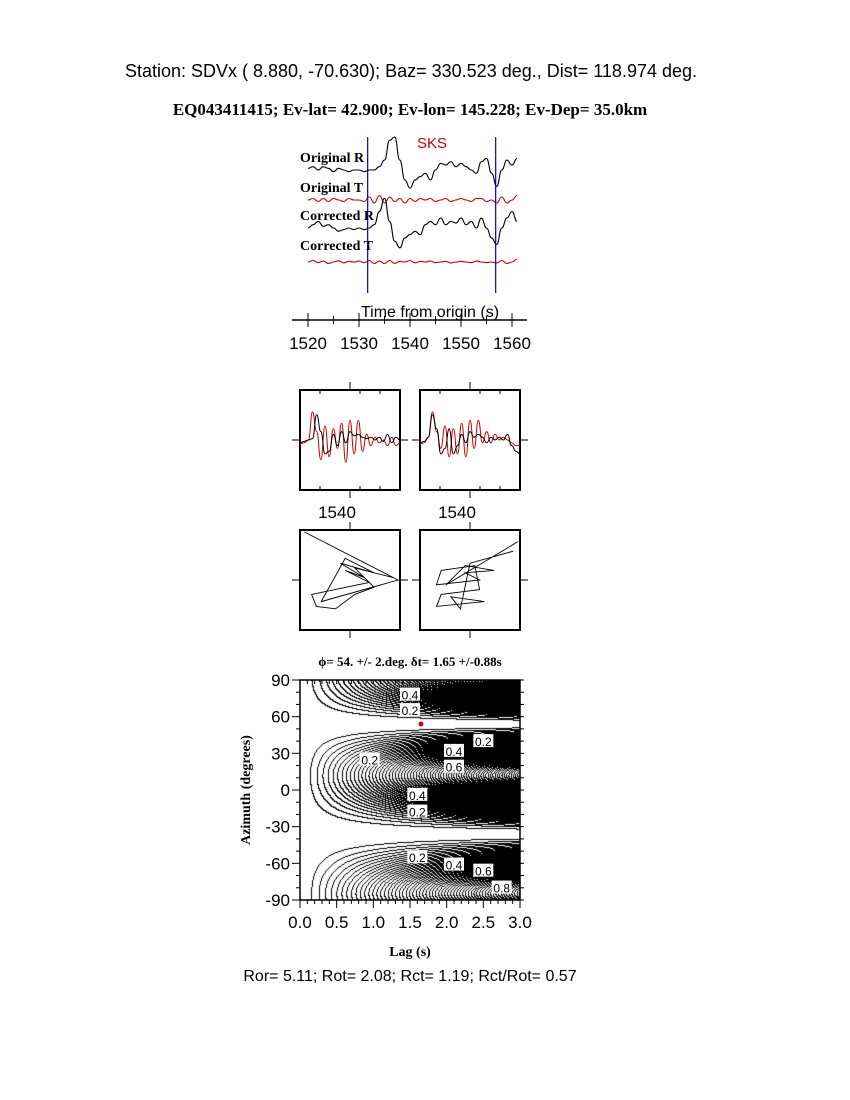 This screenshot has height=1100, width=850. I want to click on trace-original-r, so click(412, 162).